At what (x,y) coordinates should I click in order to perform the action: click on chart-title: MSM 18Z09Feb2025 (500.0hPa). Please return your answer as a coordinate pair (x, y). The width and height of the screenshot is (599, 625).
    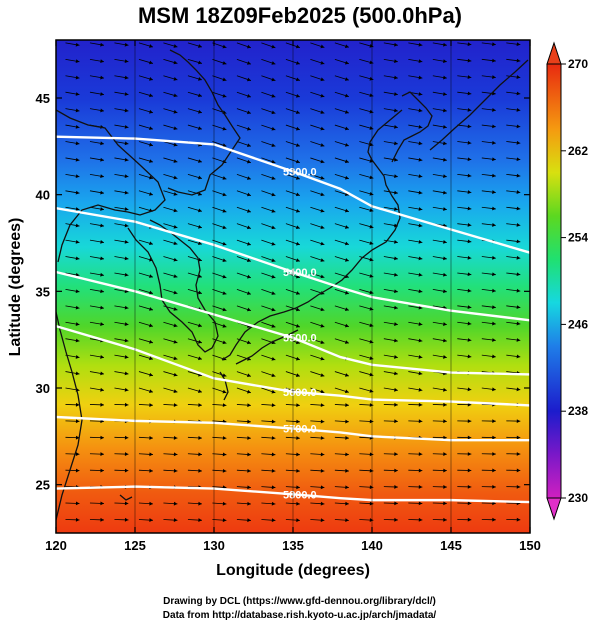
    Looking at the image, I should click on (300, 15).